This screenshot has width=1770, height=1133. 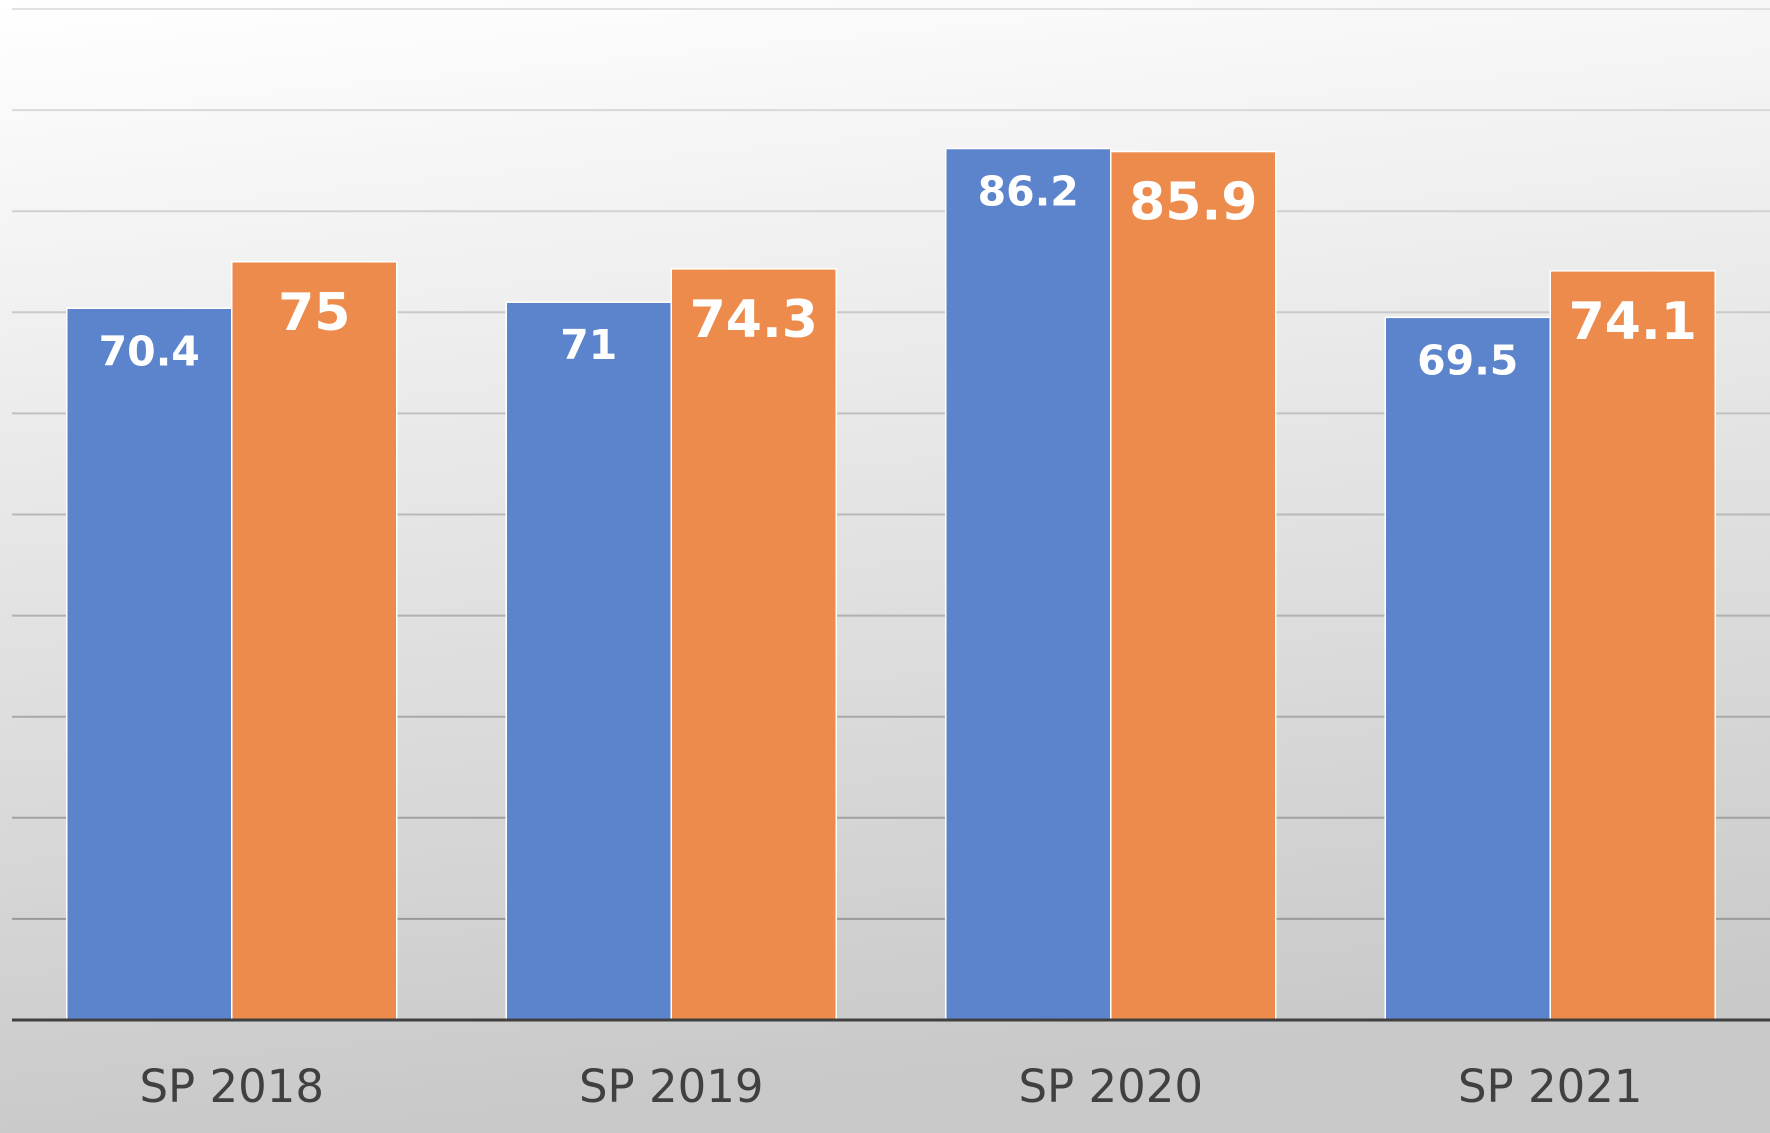 What do you see at coordinates (1028, 192) in the screenshot?
I see `data-label: 86.2` at bounding box center [1028, 192].